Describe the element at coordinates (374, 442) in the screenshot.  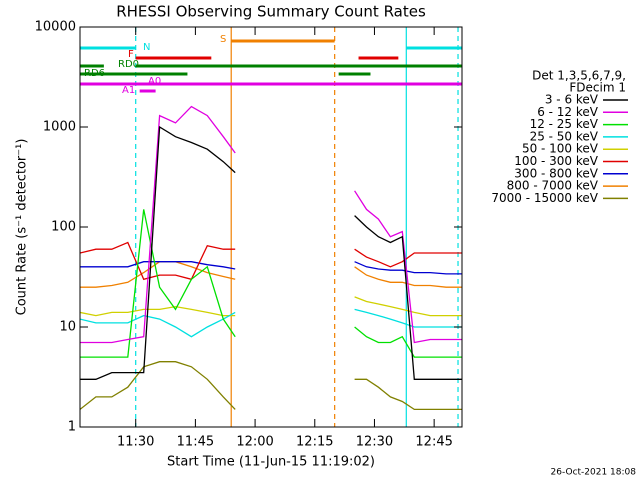
I see `x-tick-label: 12:30` at that location.